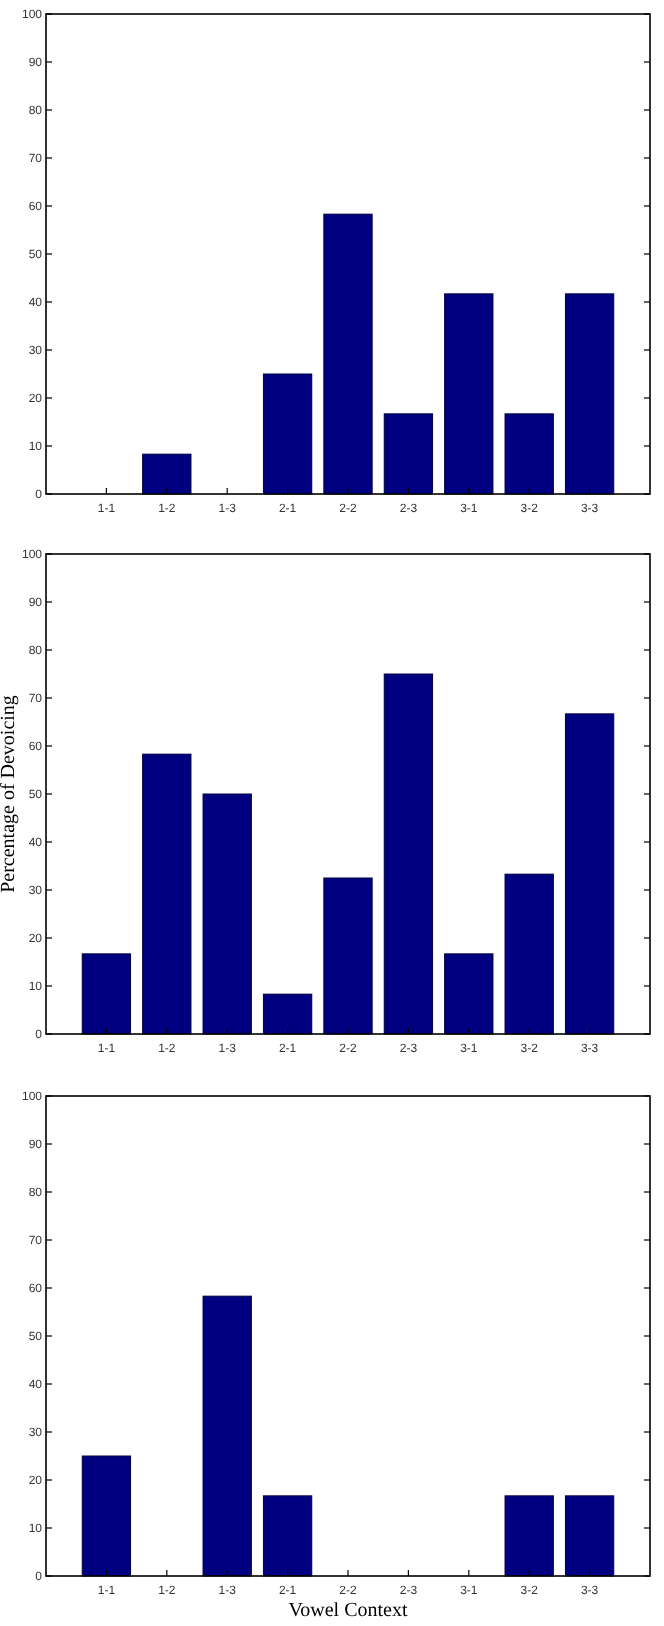 The width and height of the screenshot is (664, 1626). Describe the element at coordinates (10, 794) in the screenshot. I see `y-axis-title: Percentage of Devoicing` at that location.